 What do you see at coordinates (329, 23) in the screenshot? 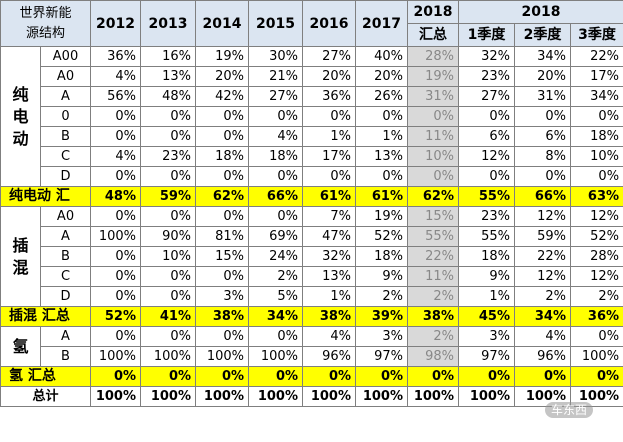
I see `year-header-2016: 2016` at bounding box center [329, 23].